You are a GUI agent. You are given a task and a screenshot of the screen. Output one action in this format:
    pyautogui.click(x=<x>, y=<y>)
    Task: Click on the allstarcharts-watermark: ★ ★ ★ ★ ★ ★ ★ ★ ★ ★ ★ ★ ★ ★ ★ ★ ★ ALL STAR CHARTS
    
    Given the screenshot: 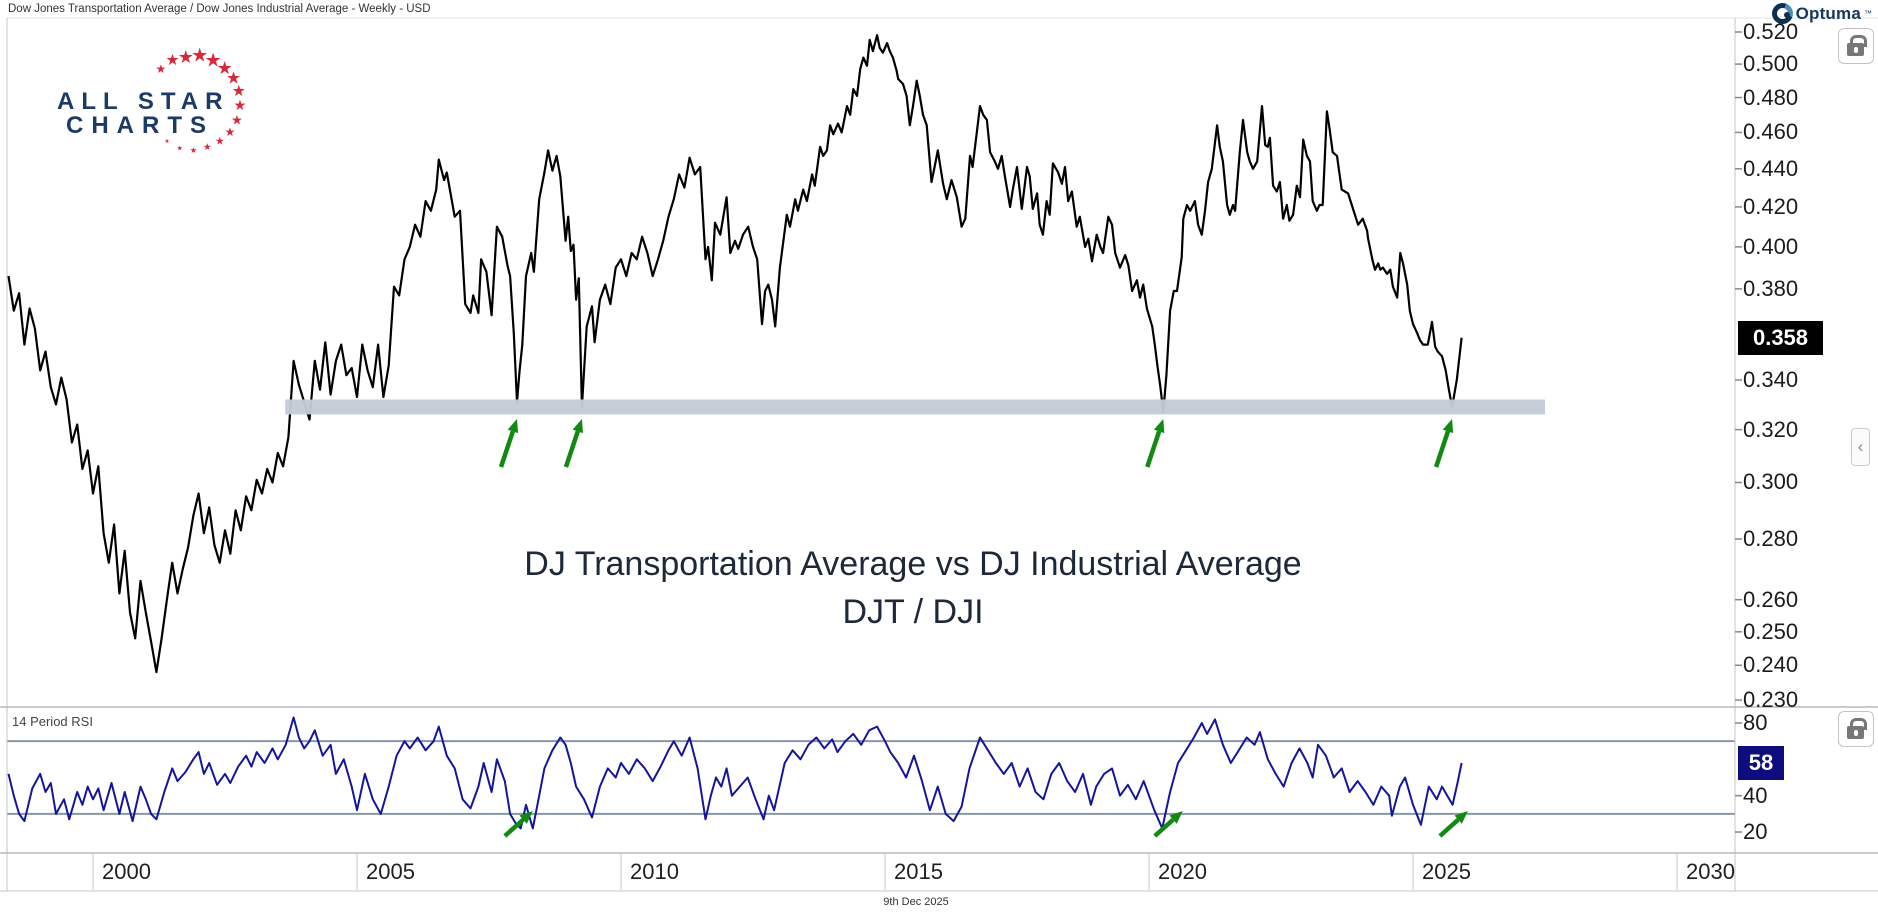 What is the action you would take?
    pyautogui.click(x=140, y=95)
    